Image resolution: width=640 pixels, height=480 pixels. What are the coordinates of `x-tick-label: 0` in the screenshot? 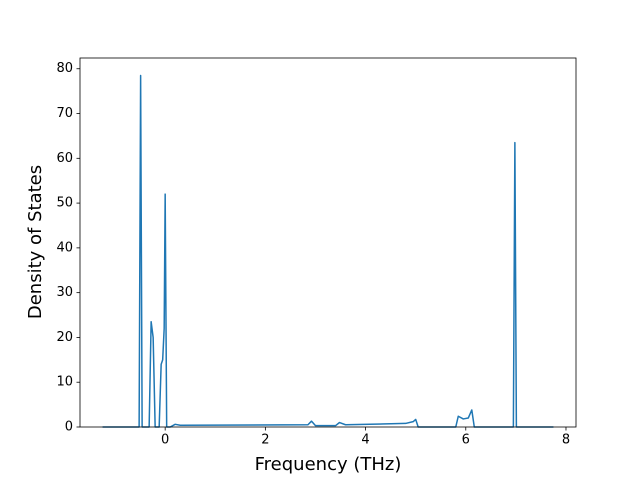 It's located at (165, 440).